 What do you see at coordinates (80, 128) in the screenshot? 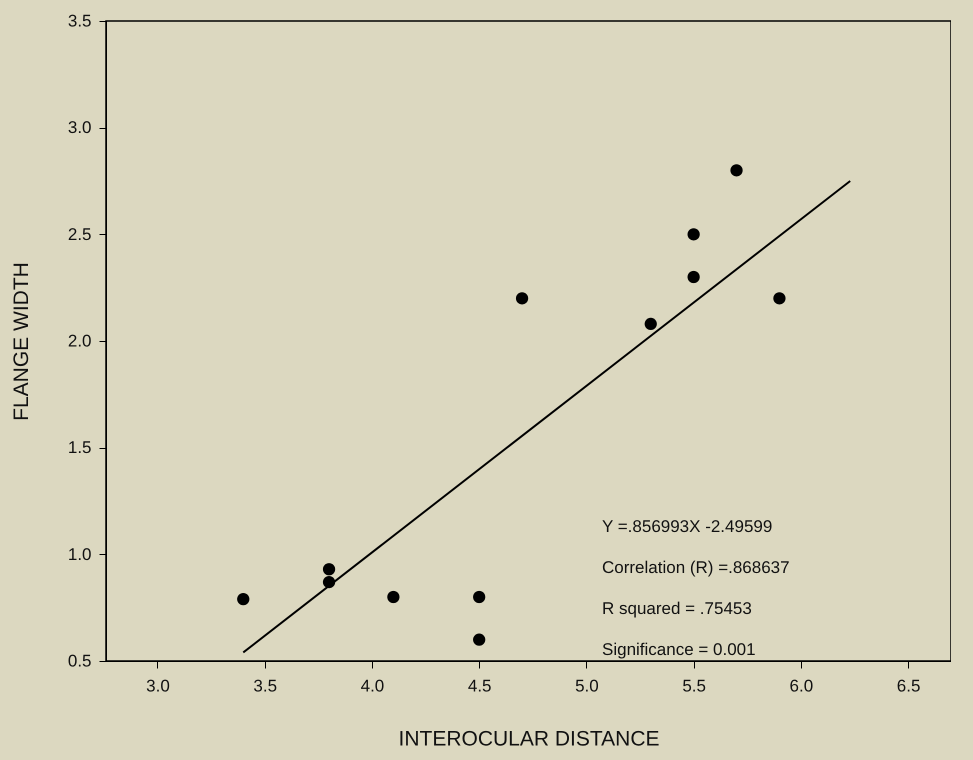
I see `y-tick-label: 3.0` at bounding box center [80, 128].